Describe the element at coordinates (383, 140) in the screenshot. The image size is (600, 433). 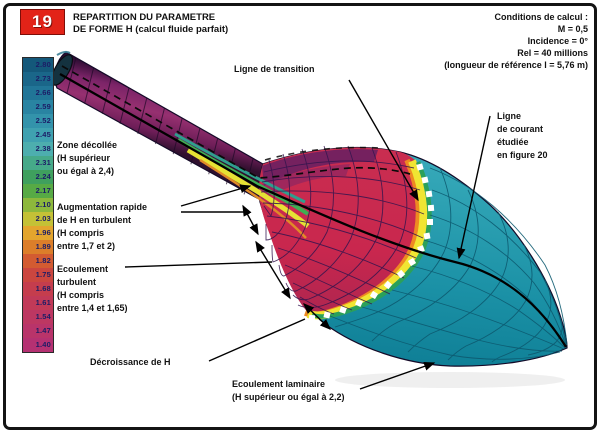
I see `arrow-transition` at that location.